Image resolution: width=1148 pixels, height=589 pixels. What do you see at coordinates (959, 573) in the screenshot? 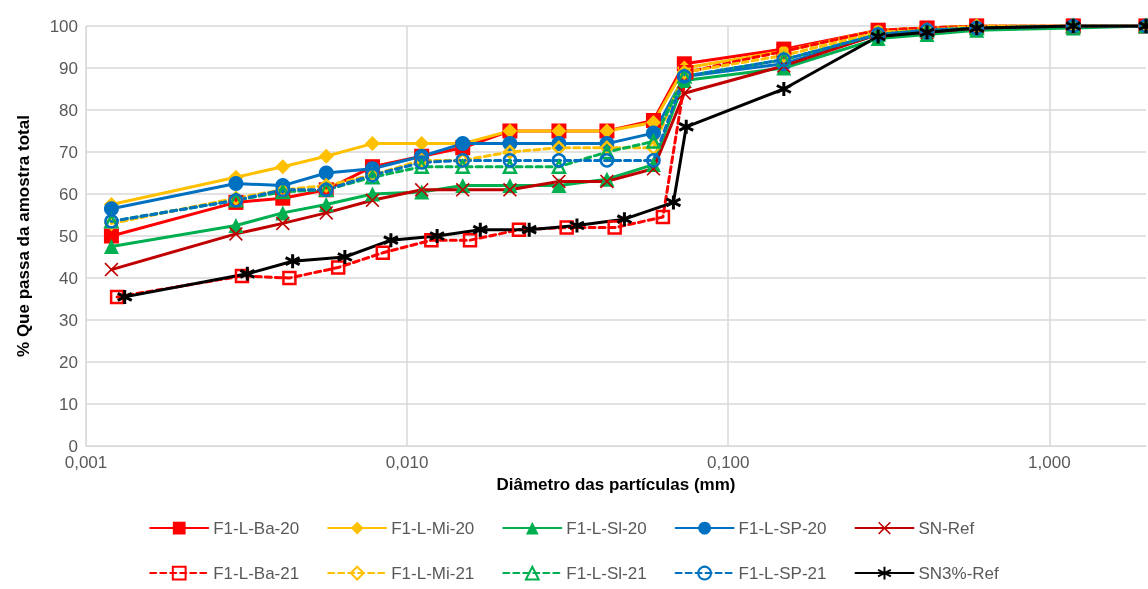
I see `legend-label: SN3%-Ref` at bounding box center [959, 573].